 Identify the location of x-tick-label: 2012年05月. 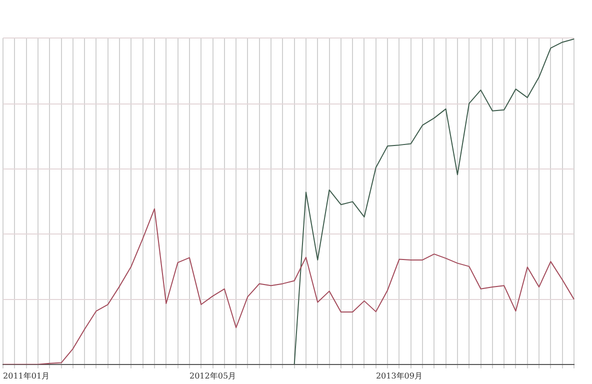
(212, 375).